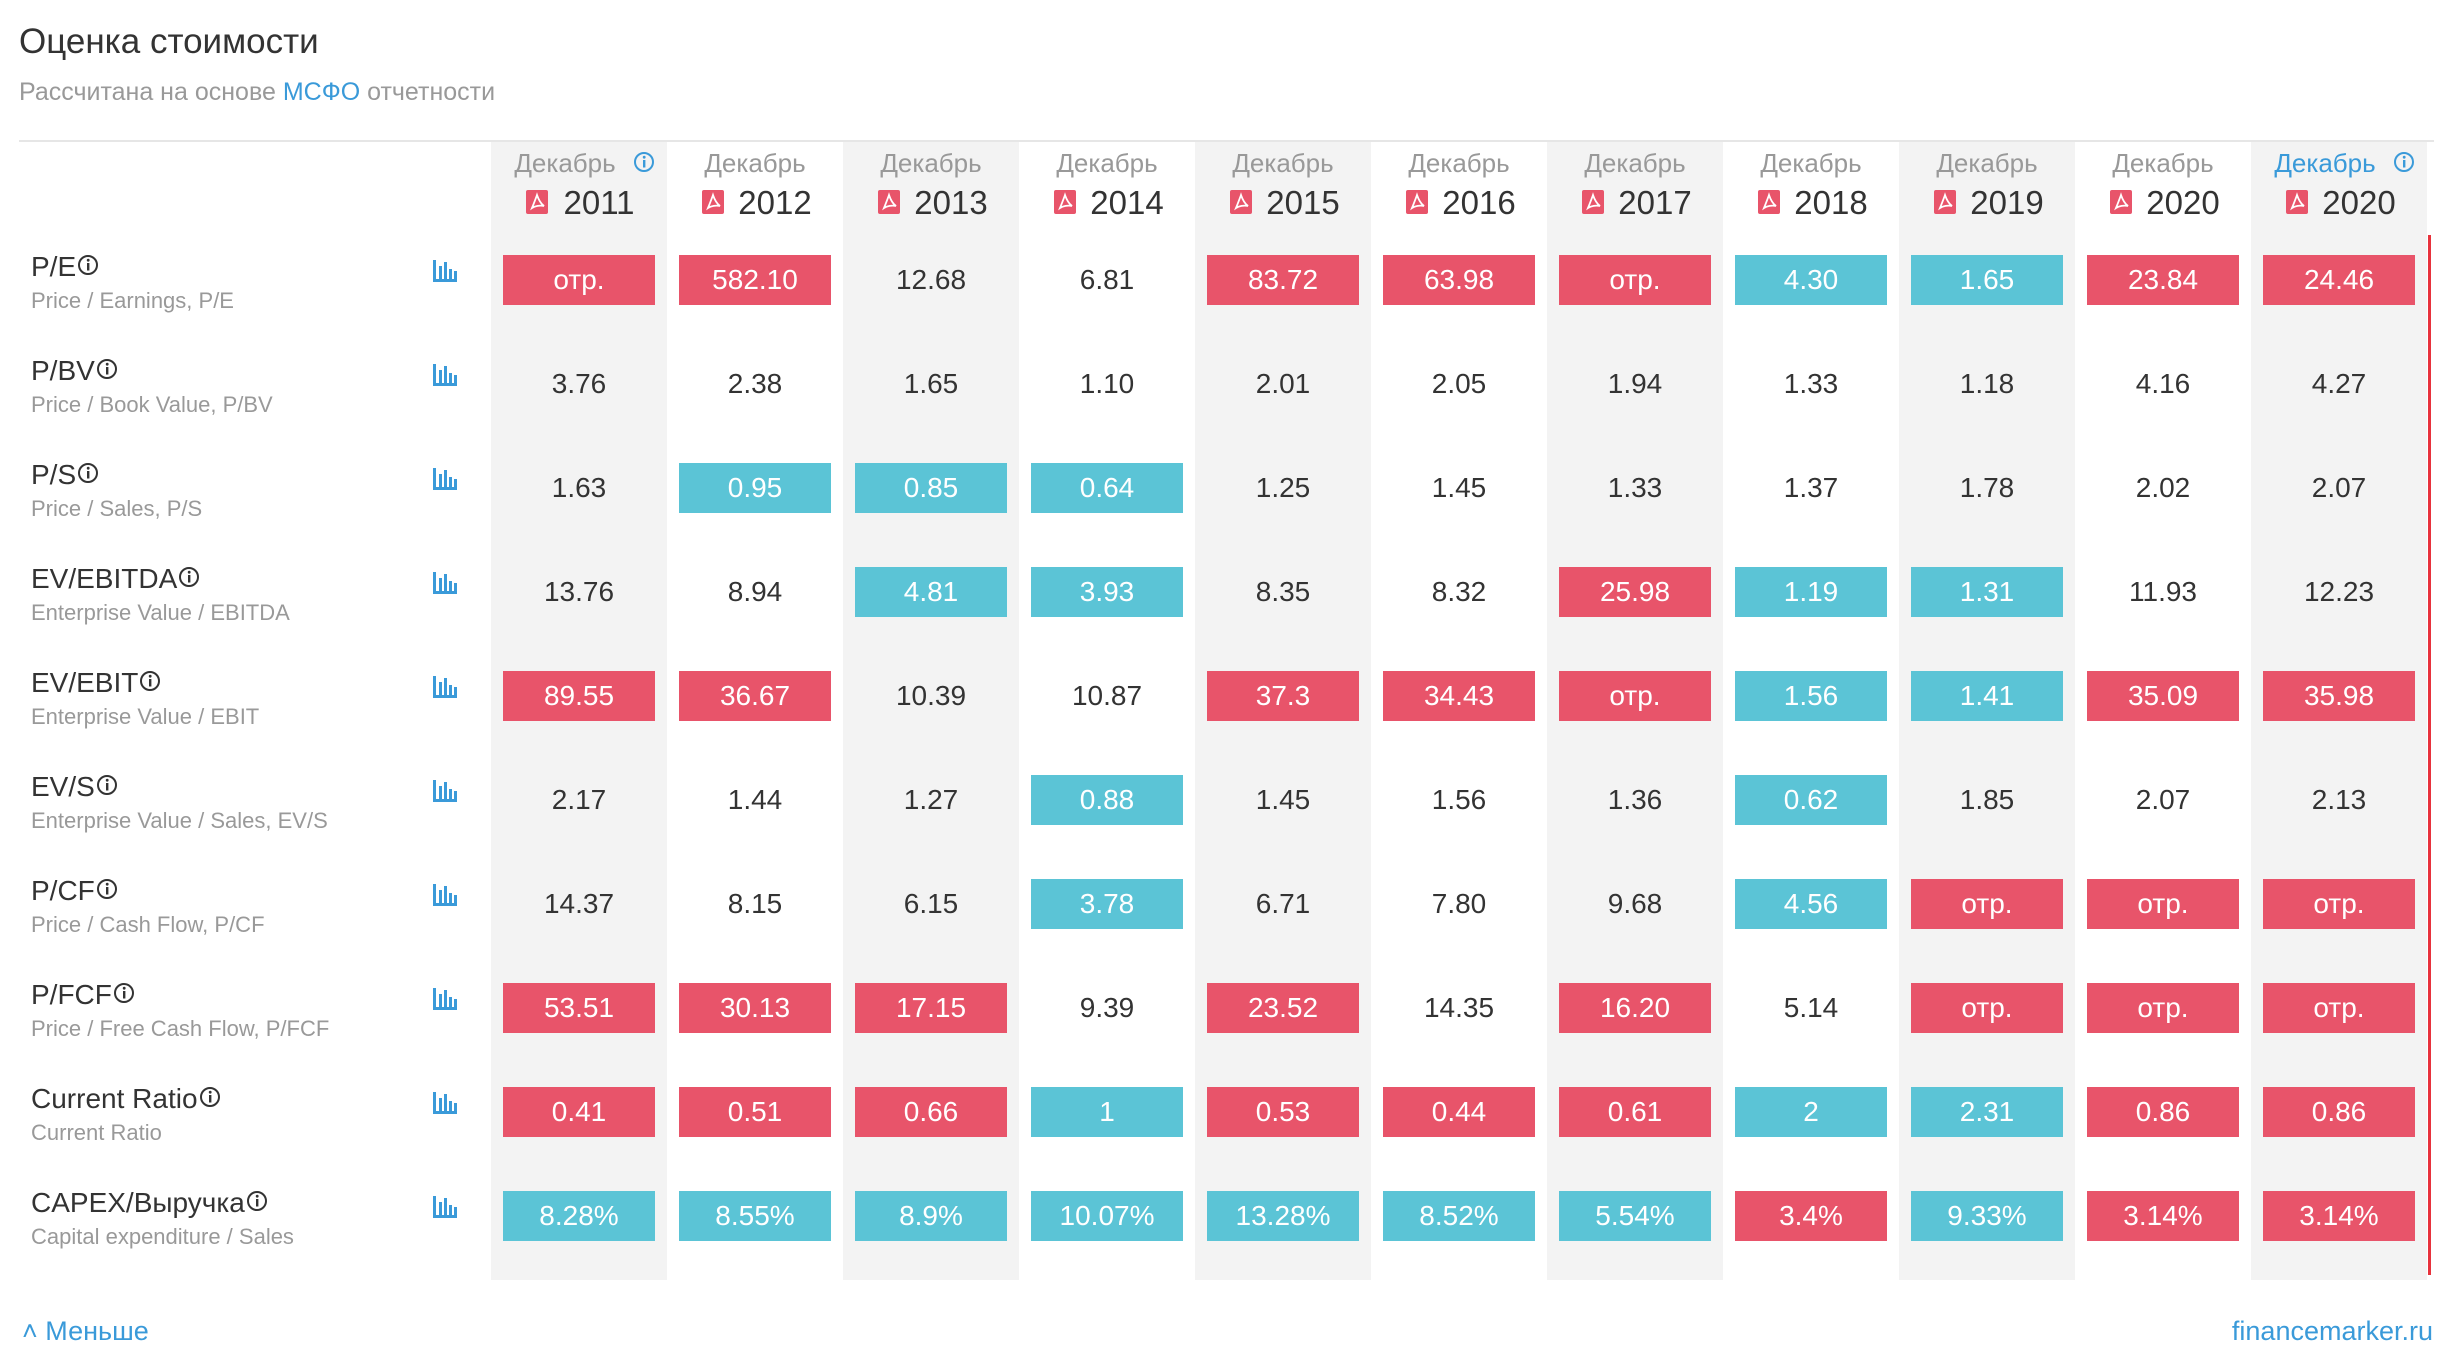  Describe the element at coordinates (931, 1008) in the screenshot. I see `value-cell: 17.15` at that location.